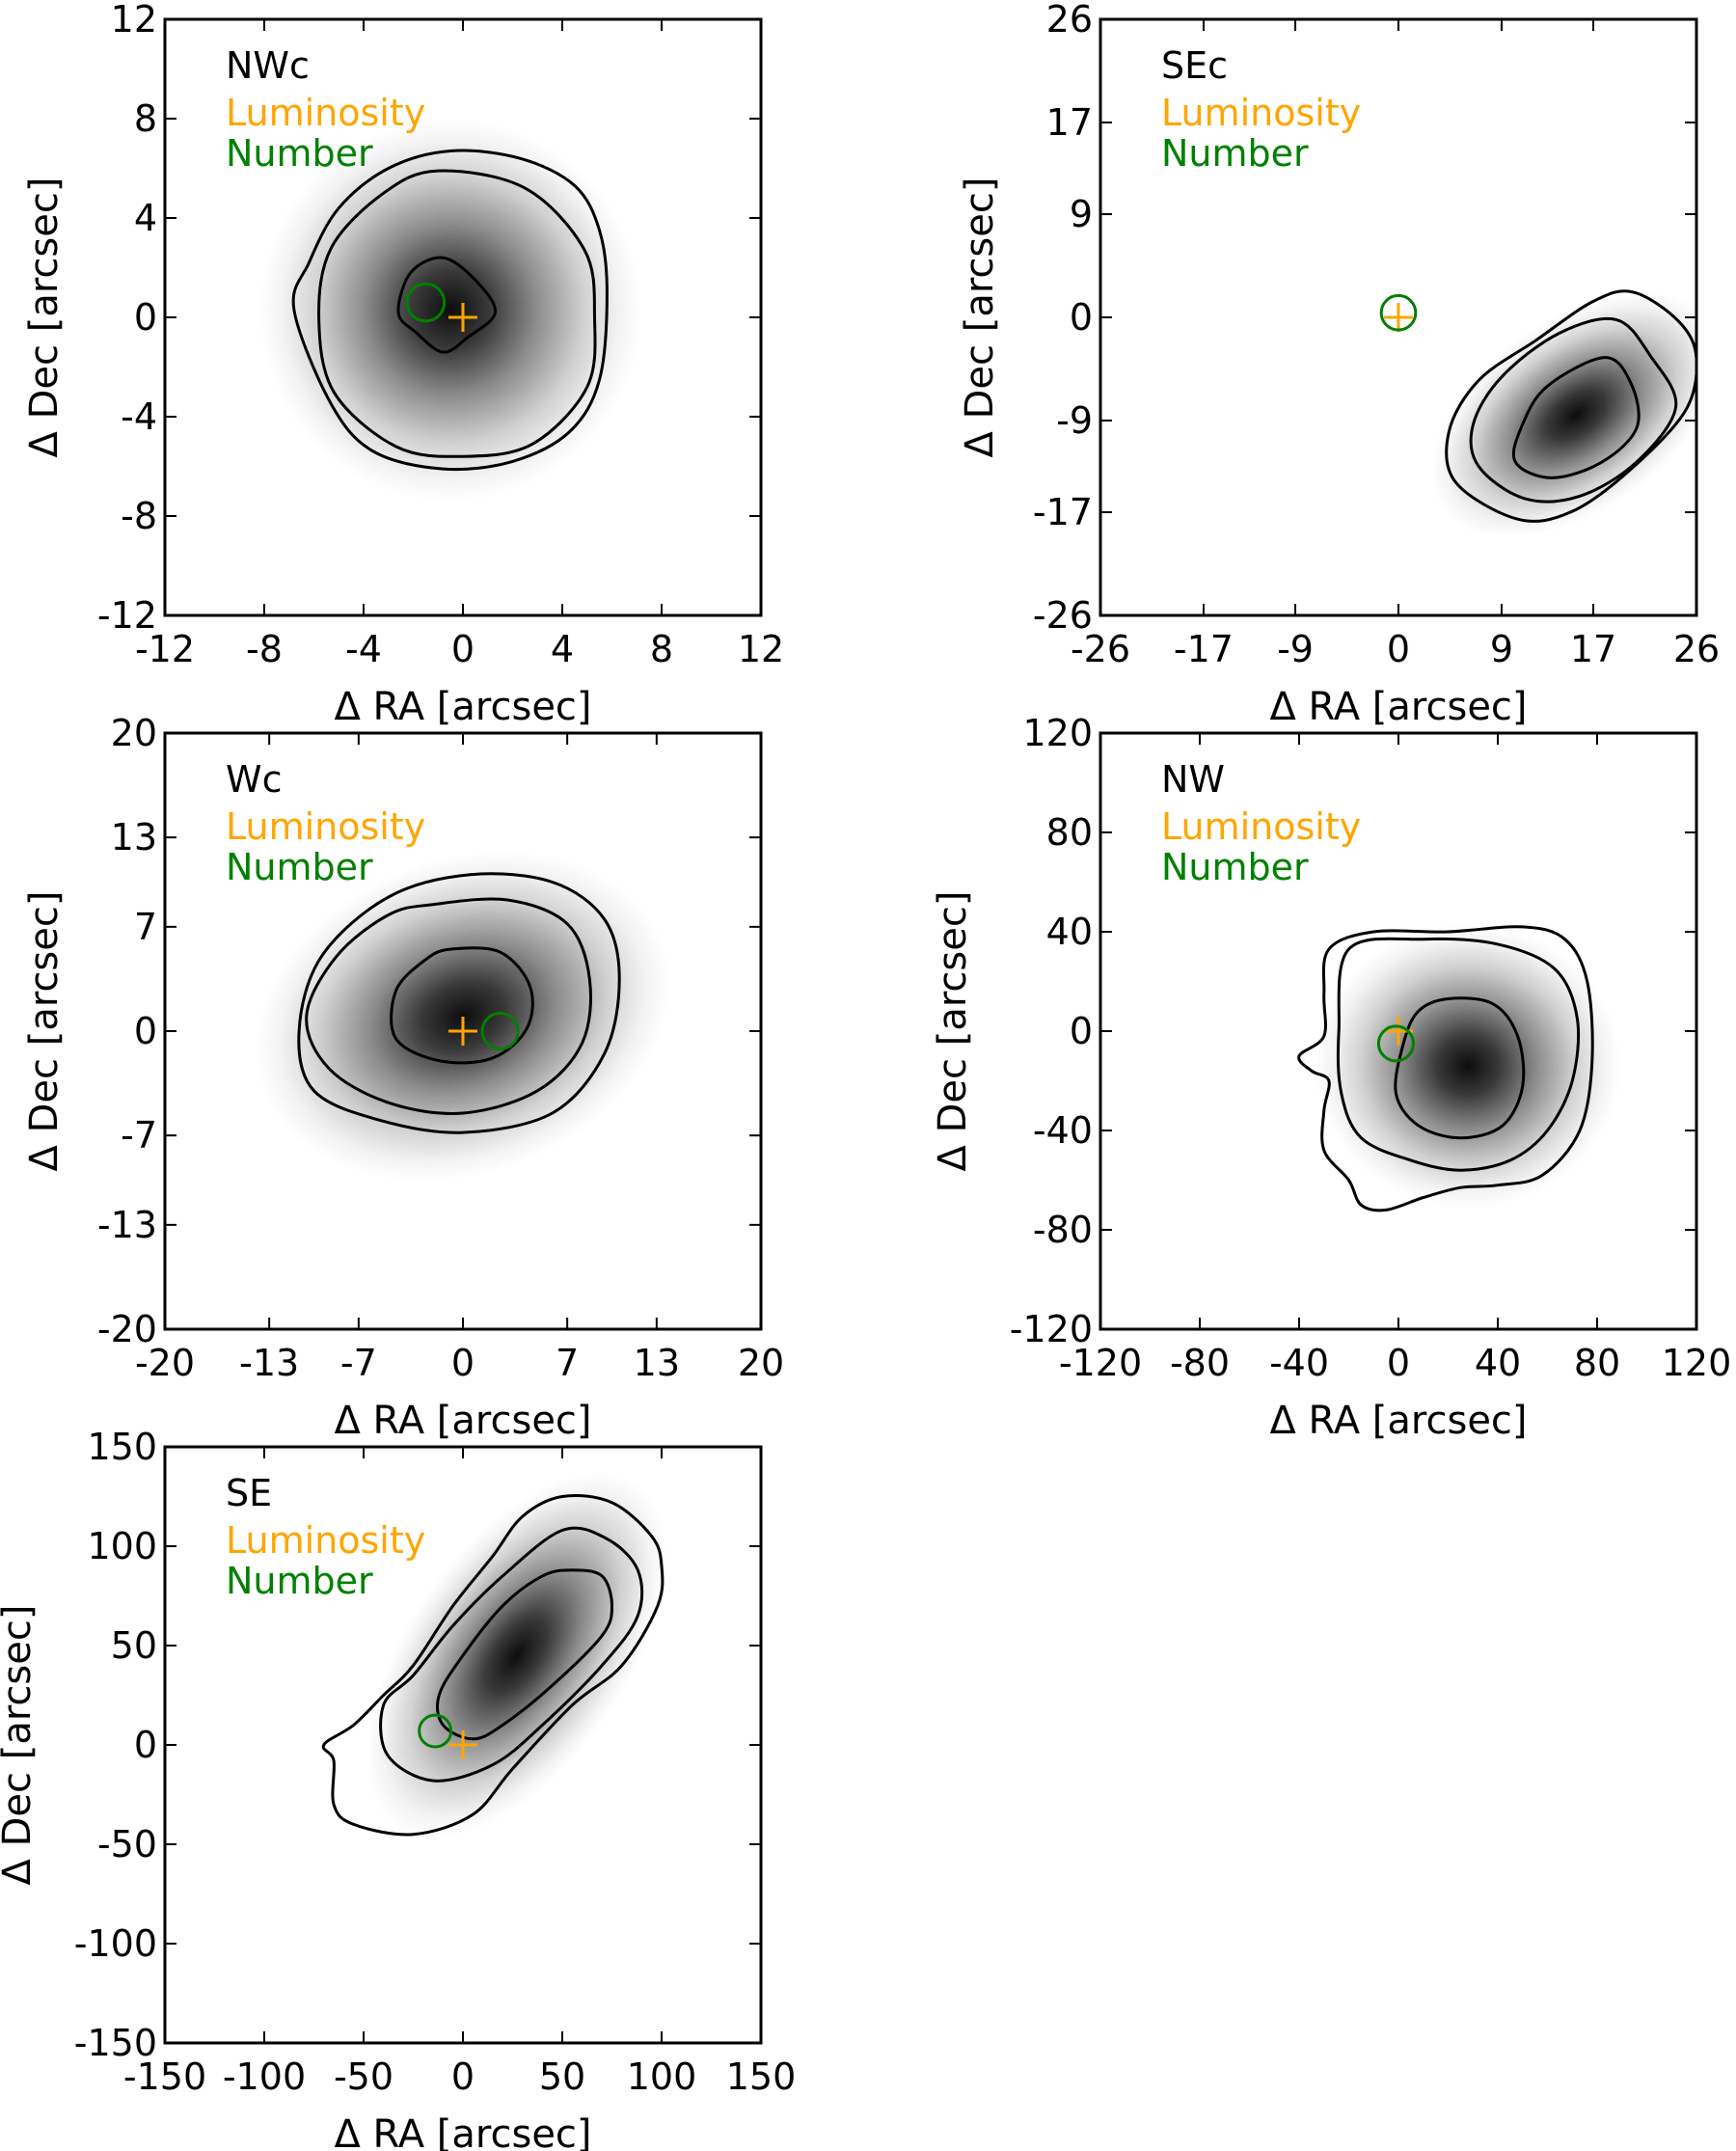 Image resolution: width=1736 pixels, height=2151 pixels. What do you see at coordinates (139, 416) in the screenshot?
I see `y-tick-label: -4` at bounding box center [139, 416].